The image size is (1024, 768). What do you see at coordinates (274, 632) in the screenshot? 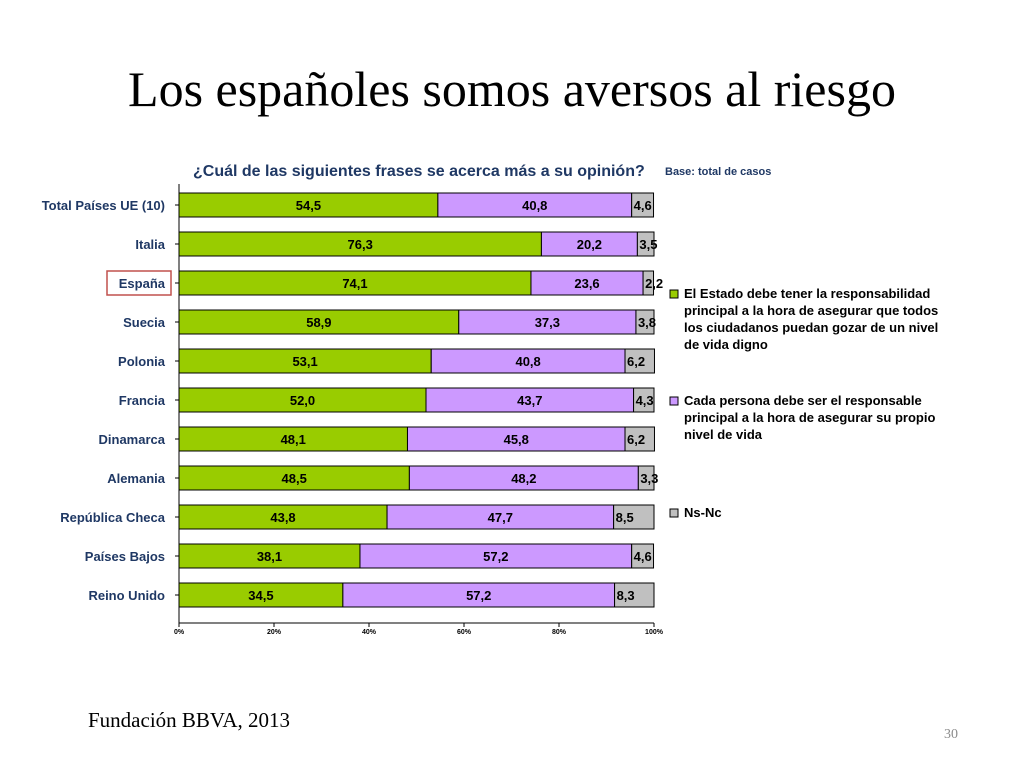
I see `x-tick-label: 20%` at bounding box center [274, 632].